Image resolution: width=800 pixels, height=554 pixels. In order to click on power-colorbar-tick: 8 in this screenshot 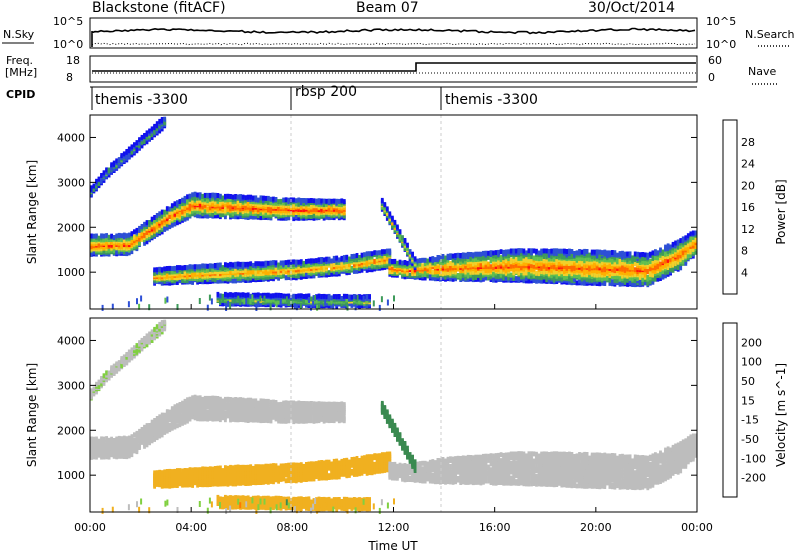, I will do `click(744, 251)`.